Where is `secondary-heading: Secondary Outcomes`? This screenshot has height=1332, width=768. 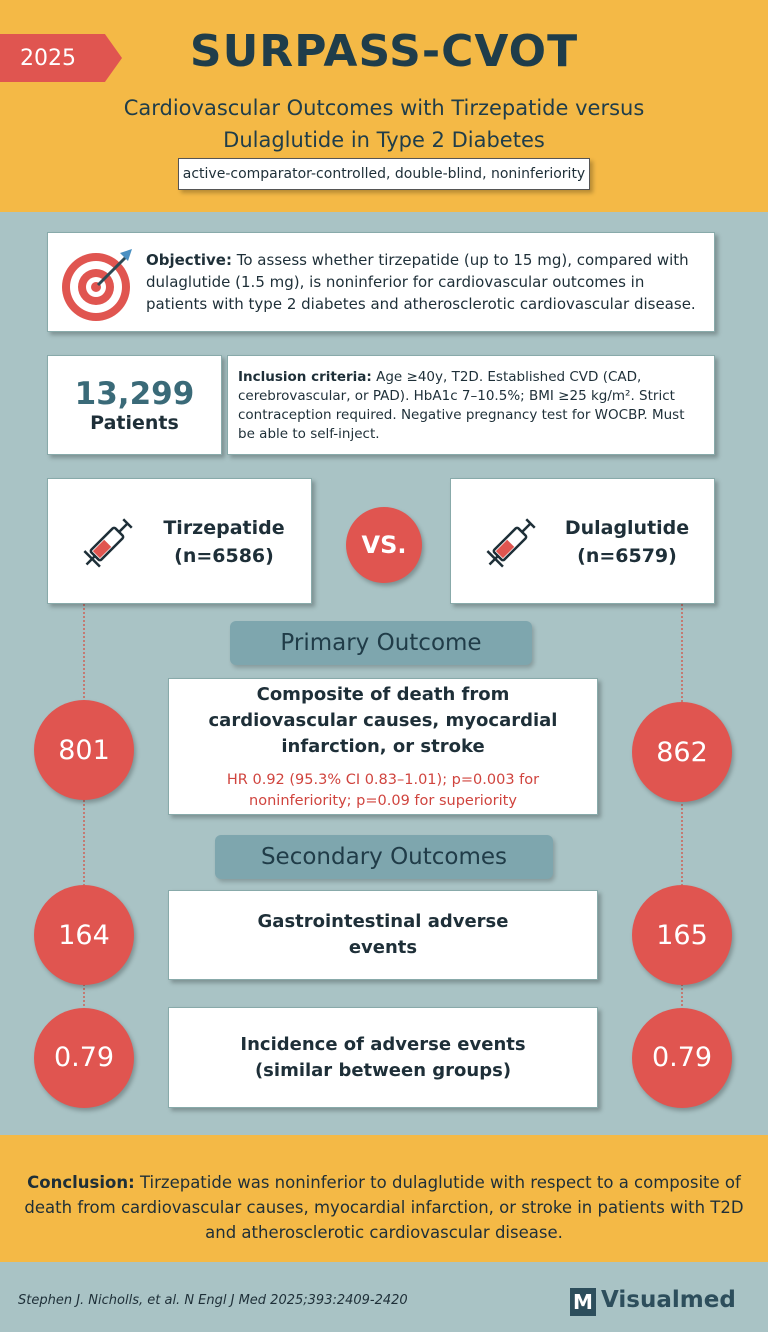
secondary-heading: Secondary Outcomes is located at coordinates (384, 857).